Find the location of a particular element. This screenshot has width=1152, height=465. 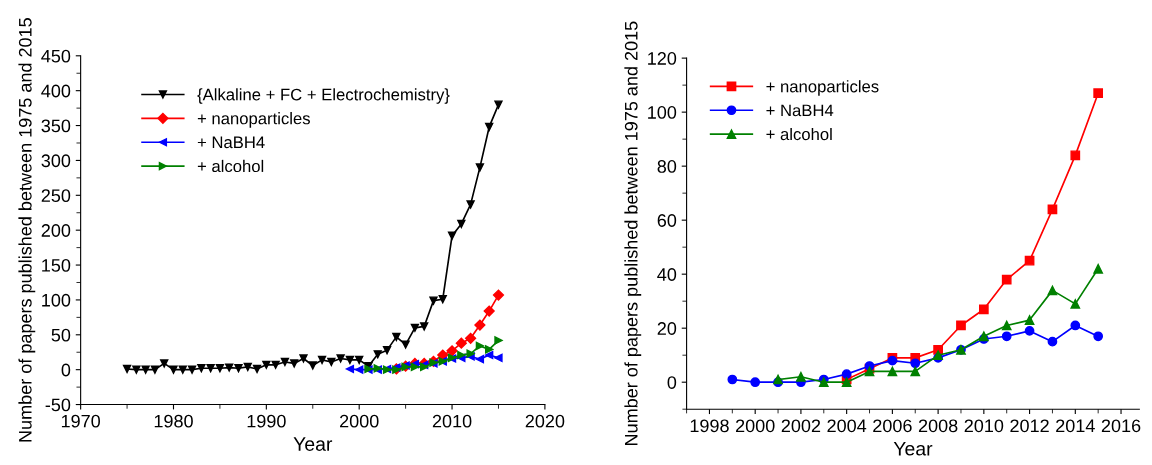

y-tick-label: 200 is located at coordinates (56, 230).